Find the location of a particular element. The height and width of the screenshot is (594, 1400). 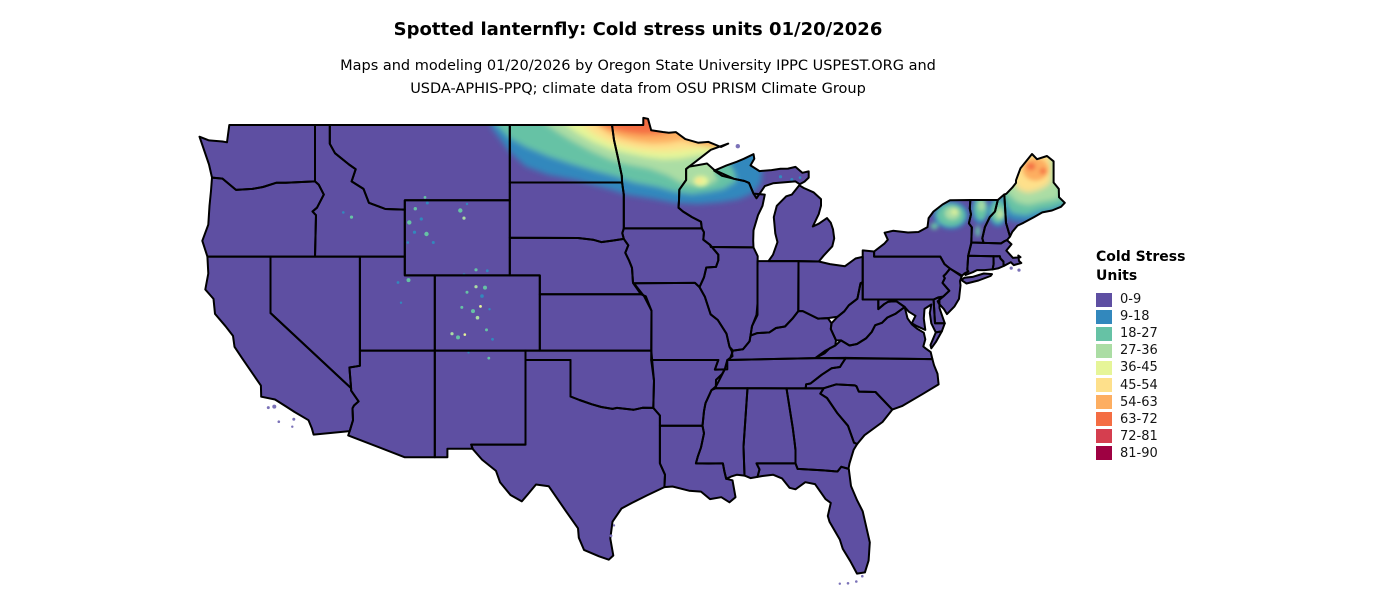

legend-label: 72-81 is located at coordinates (1139, 436).